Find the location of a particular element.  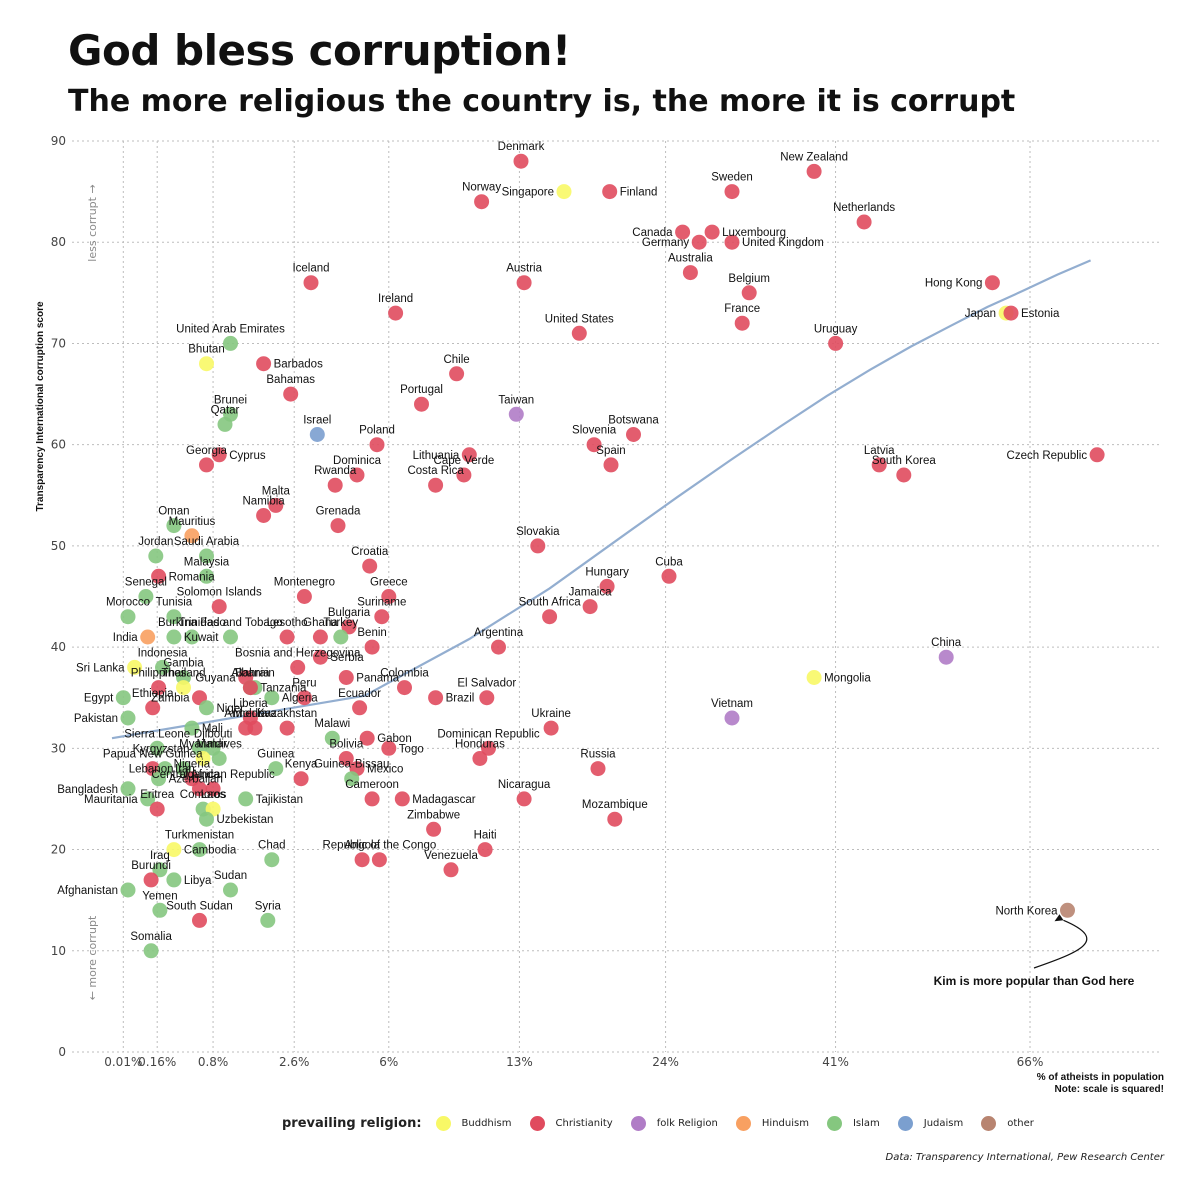

y-tick-label: 10 is located at coordinates (58, 951).